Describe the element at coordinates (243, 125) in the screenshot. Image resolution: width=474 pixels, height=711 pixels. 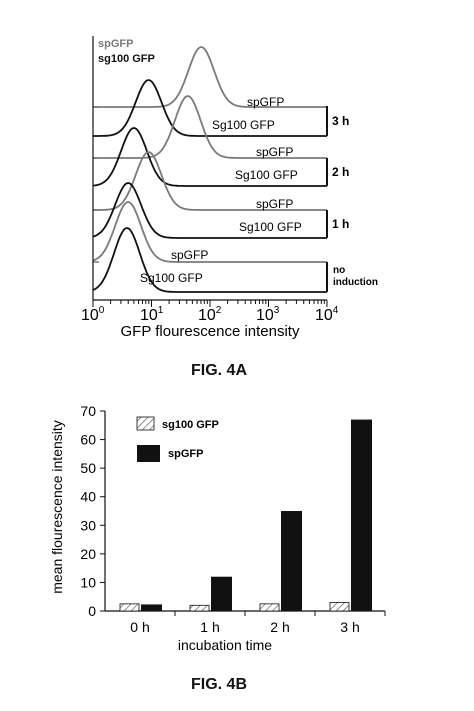
I see `group-3h-sg-label: Sg100 GFP` at that location.